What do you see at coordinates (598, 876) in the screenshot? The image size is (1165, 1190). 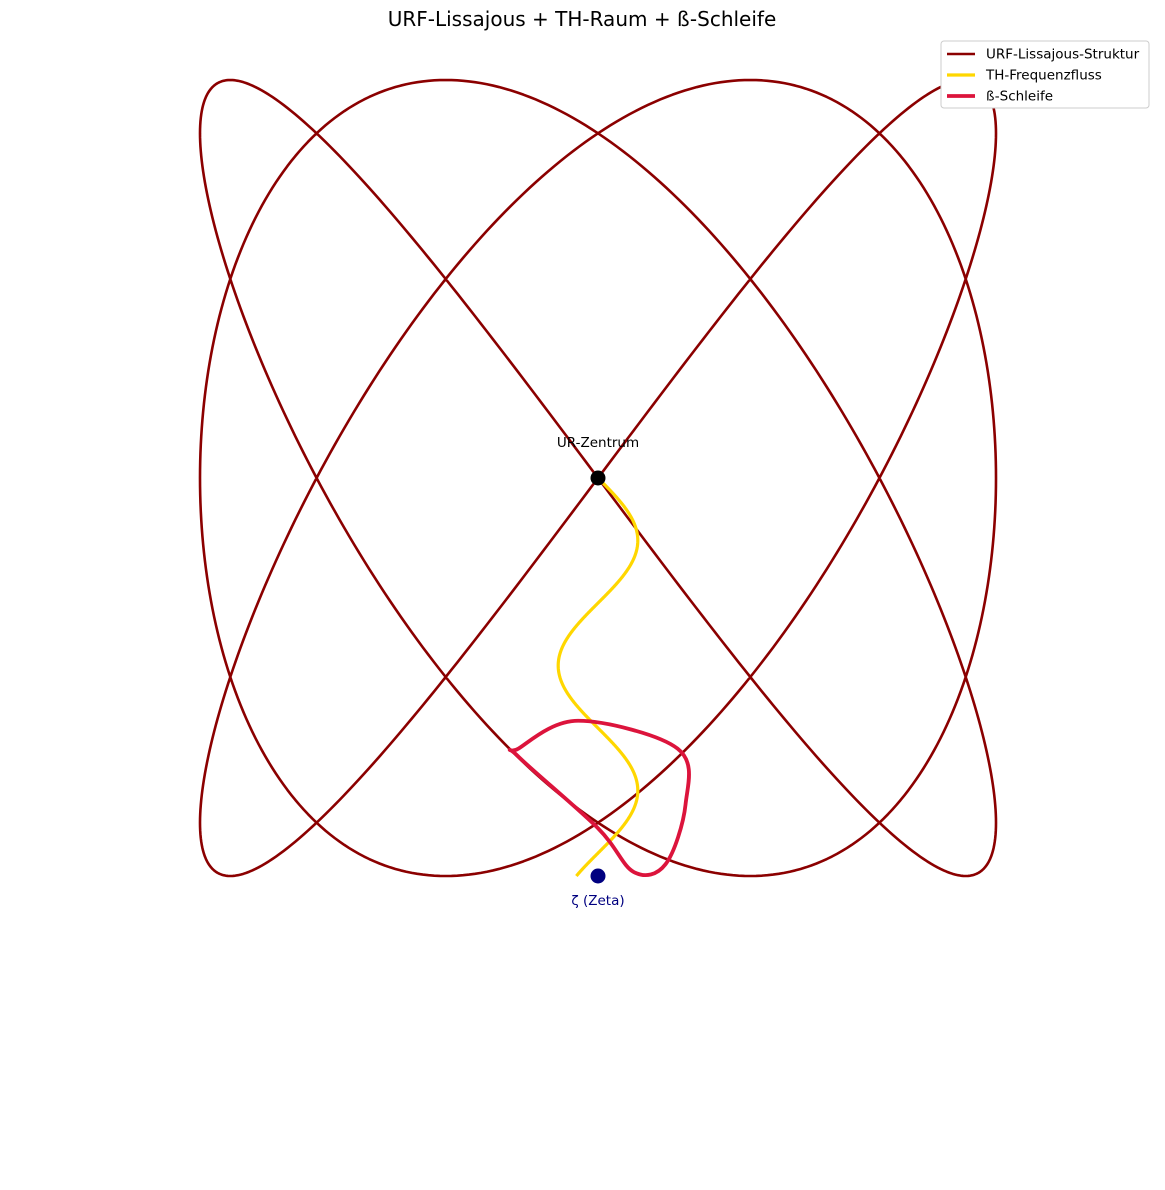 I see `zeta-point` at bounding box center [598, 876].